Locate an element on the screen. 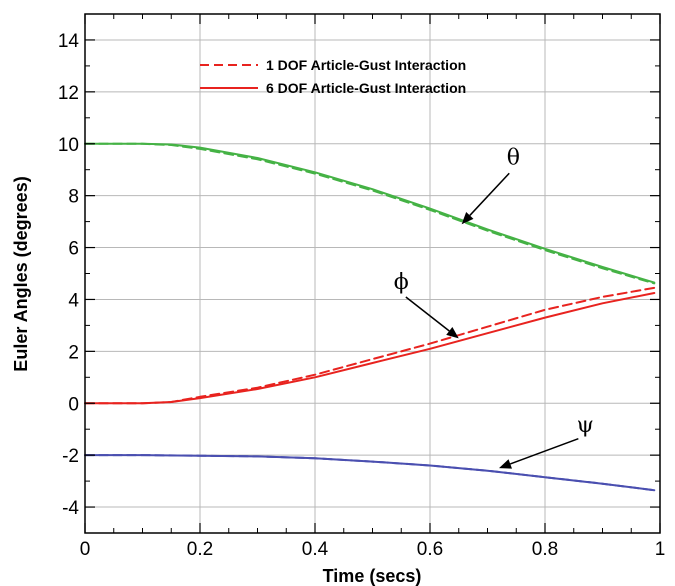  x-tick-label: 1 is located at coordinates (660, 549).